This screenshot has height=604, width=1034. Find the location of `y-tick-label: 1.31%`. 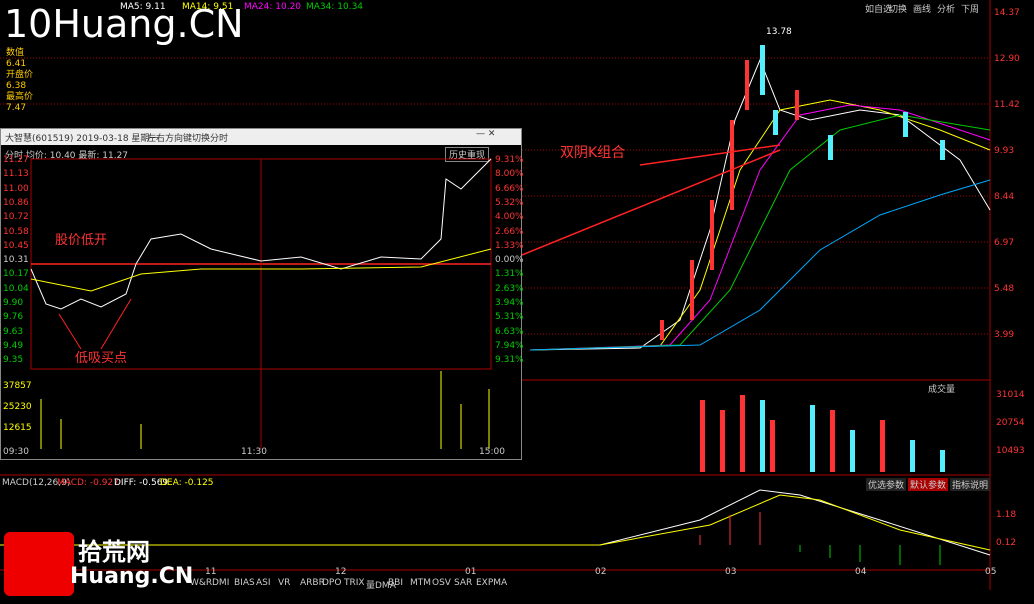

y-tick-label: 1.31% is located at coordinates (509, 274).